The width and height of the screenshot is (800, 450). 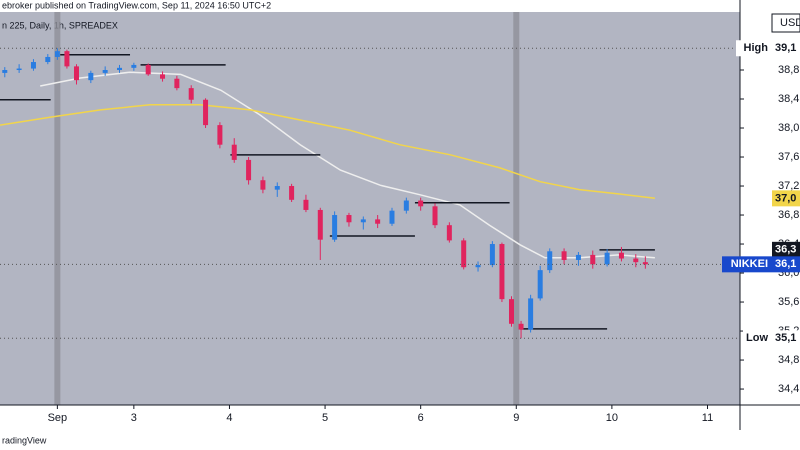 What do you see at coordinates (788, 128) in the screenshot?
I see `y-tick-label: 38,0` at bounding box center [788, 128].